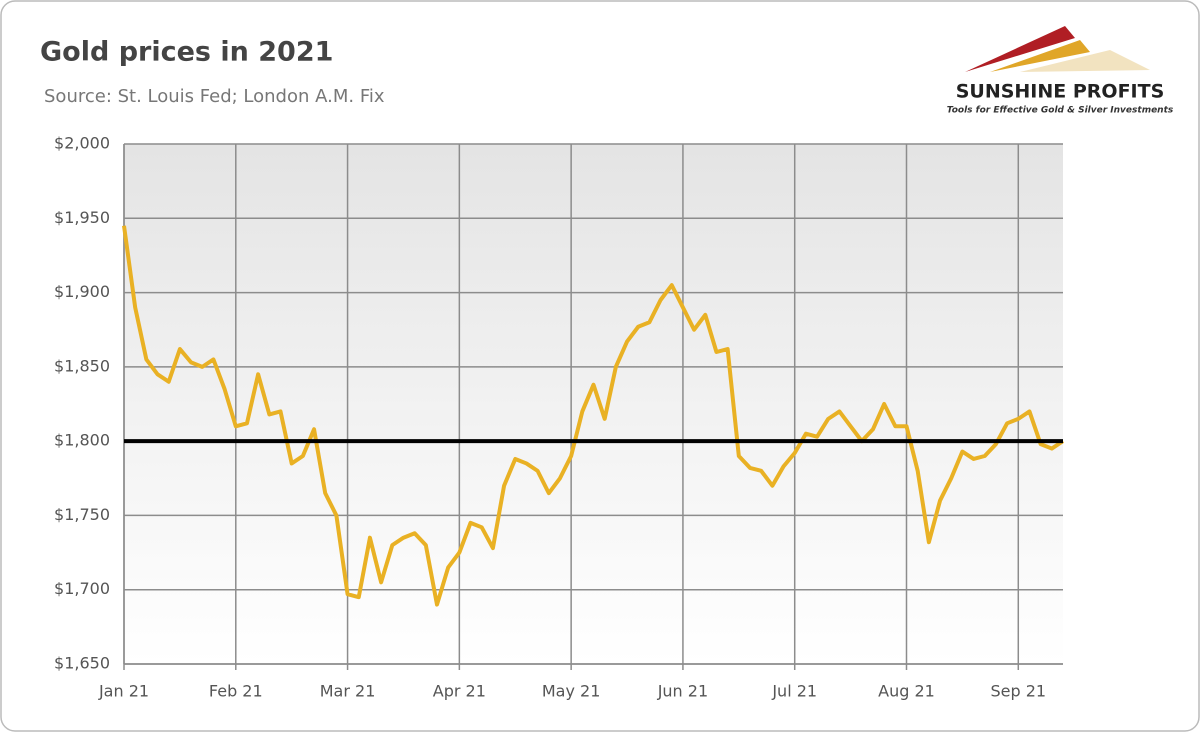 The height and width of the screenshot is (732, 1200). Describe the element at coordinates (82, 365) in the screenshot. I see `y-tick-label: $1,850` at that location.